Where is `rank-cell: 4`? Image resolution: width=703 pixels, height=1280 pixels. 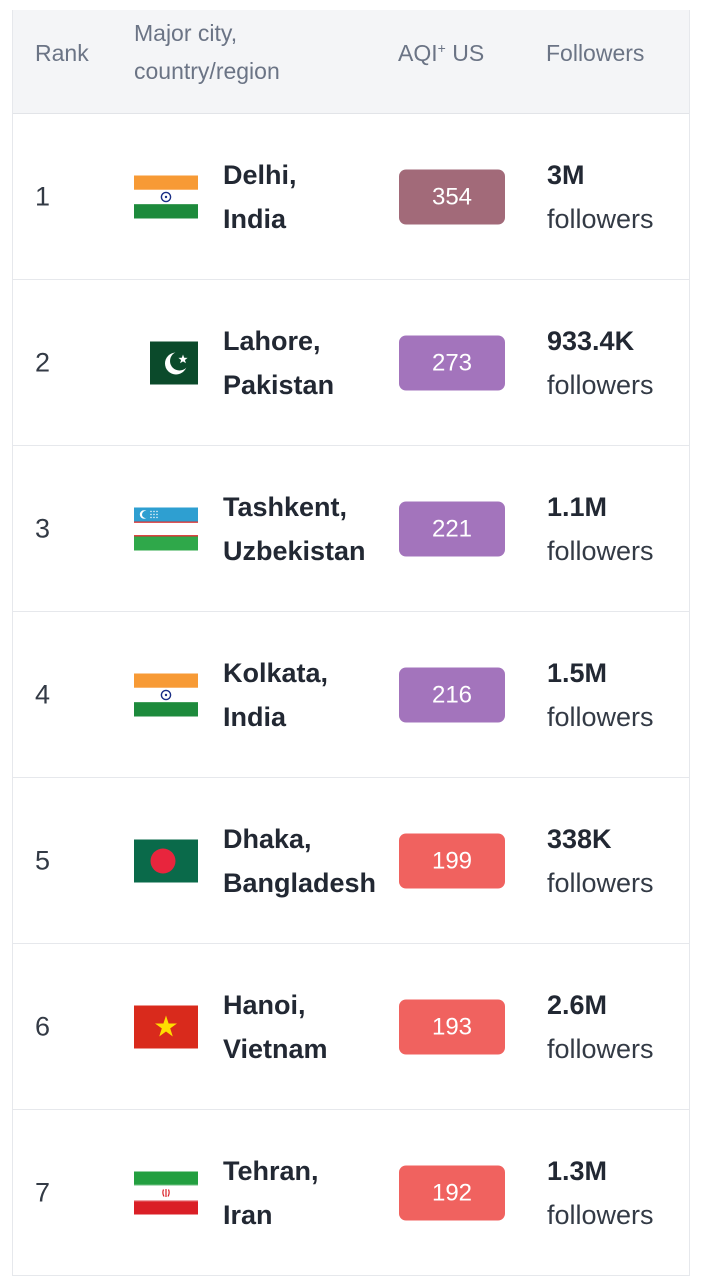
rank-cell: 4 is located at coordinates (43, 694).